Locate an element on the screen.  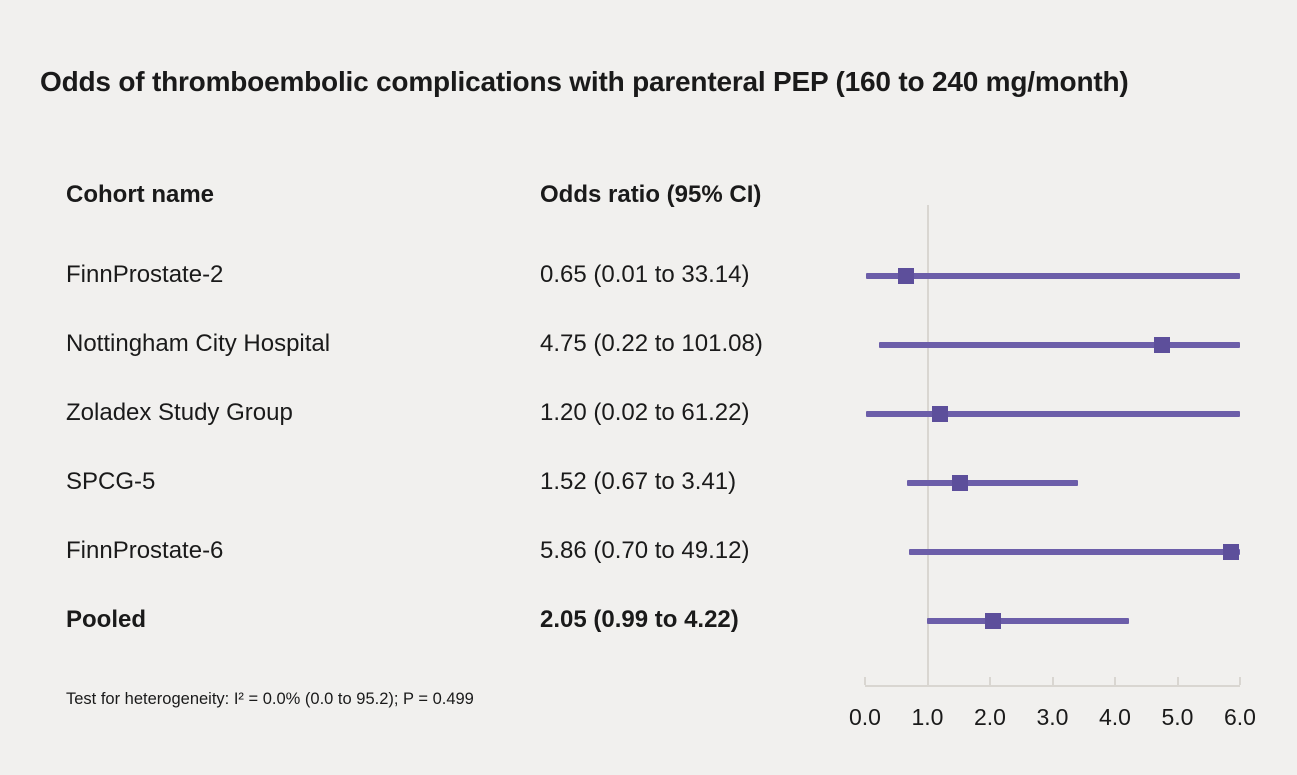
cohort-name: SPCG-5 is located at coordinates (111, 481).